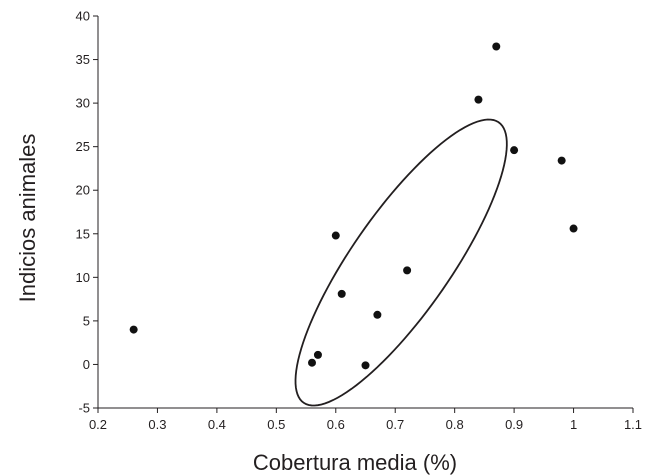 The width and height of the screenshot is (646, 476). Describe the element at coordinates (83, 59) in the screenshot. I see `y-tick-label: 35` at that location.